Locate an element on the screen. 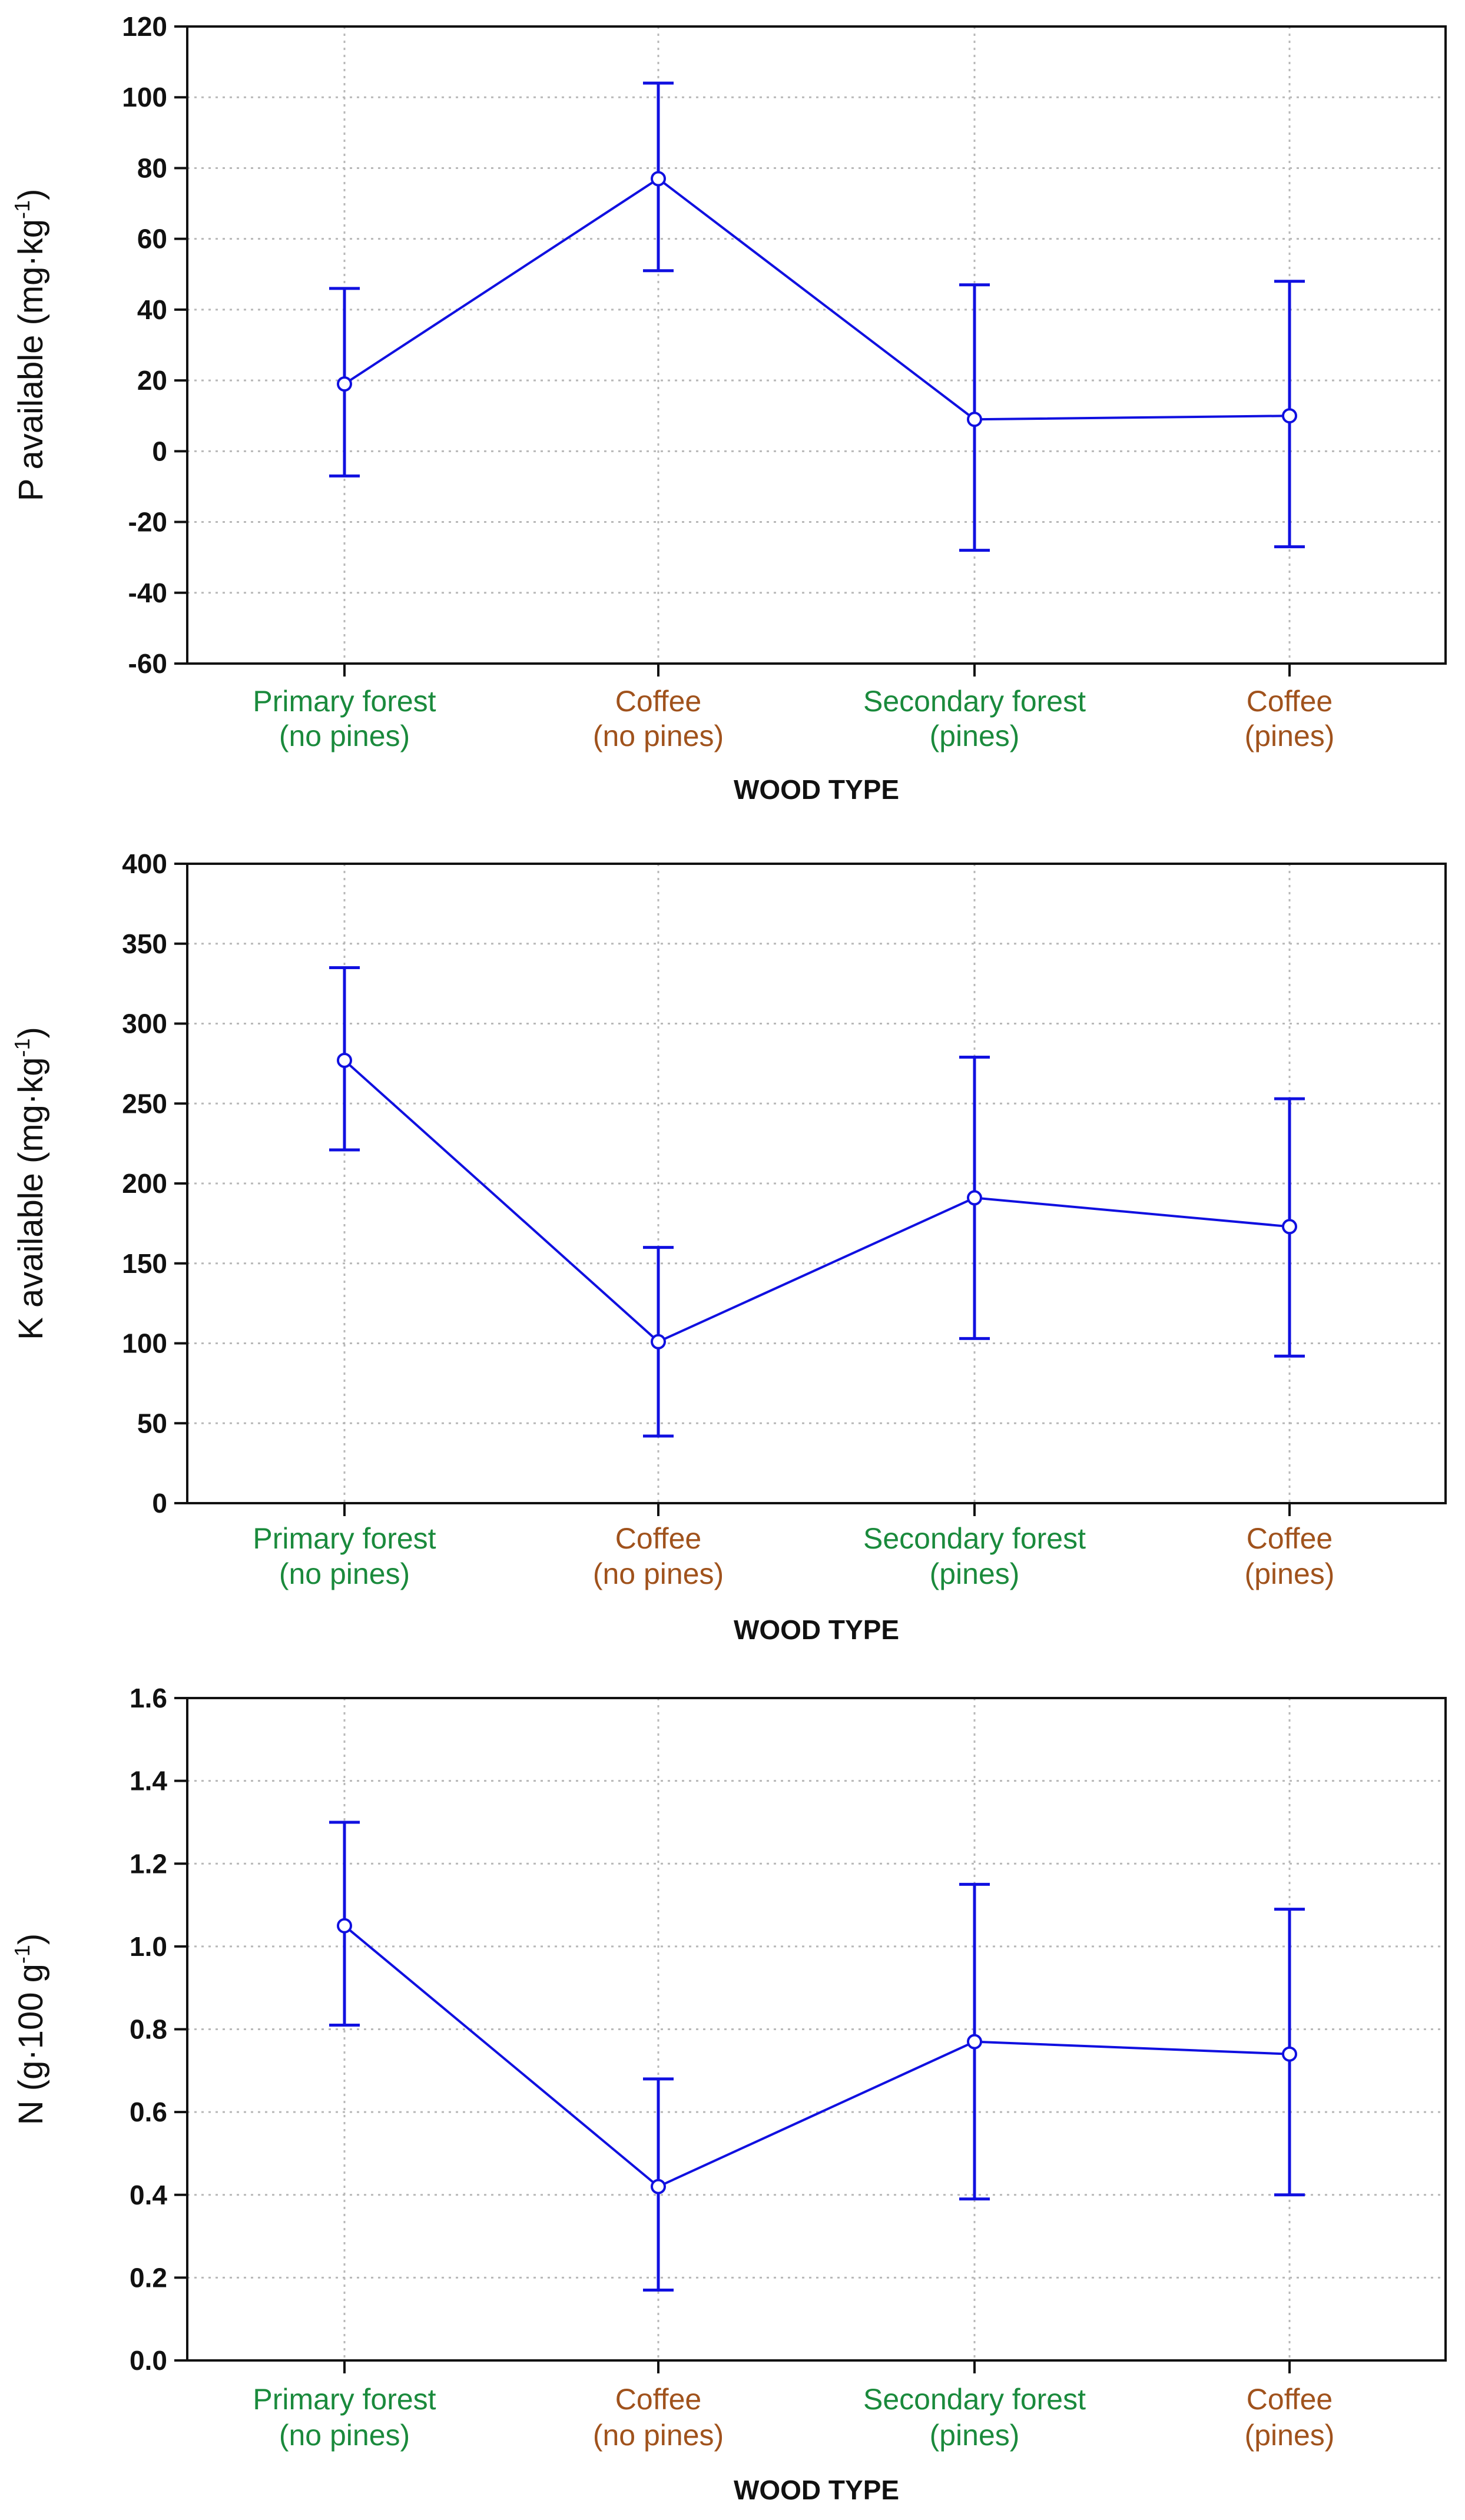  y-tick-label: 0.8 is located at coordinates (148, 2029).